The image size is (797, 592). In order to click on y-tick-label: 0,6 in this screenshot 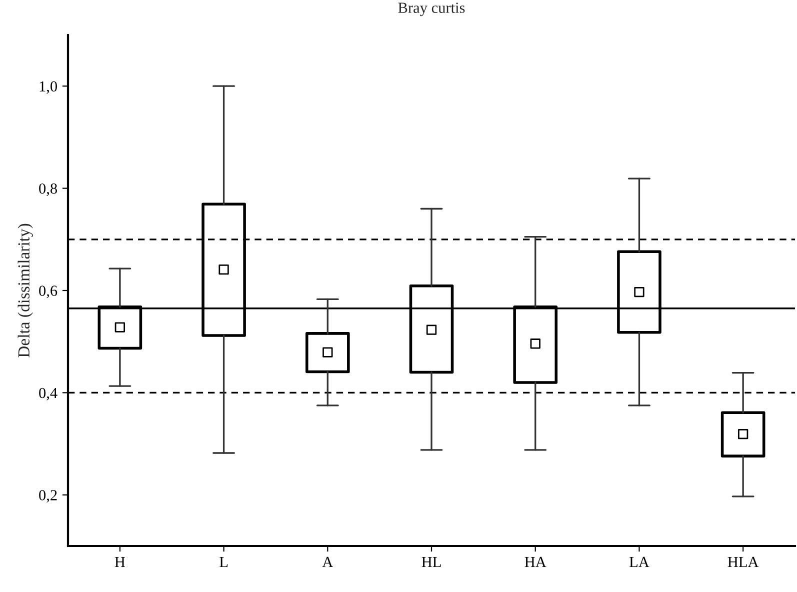, I will do `click(48, 292)`.